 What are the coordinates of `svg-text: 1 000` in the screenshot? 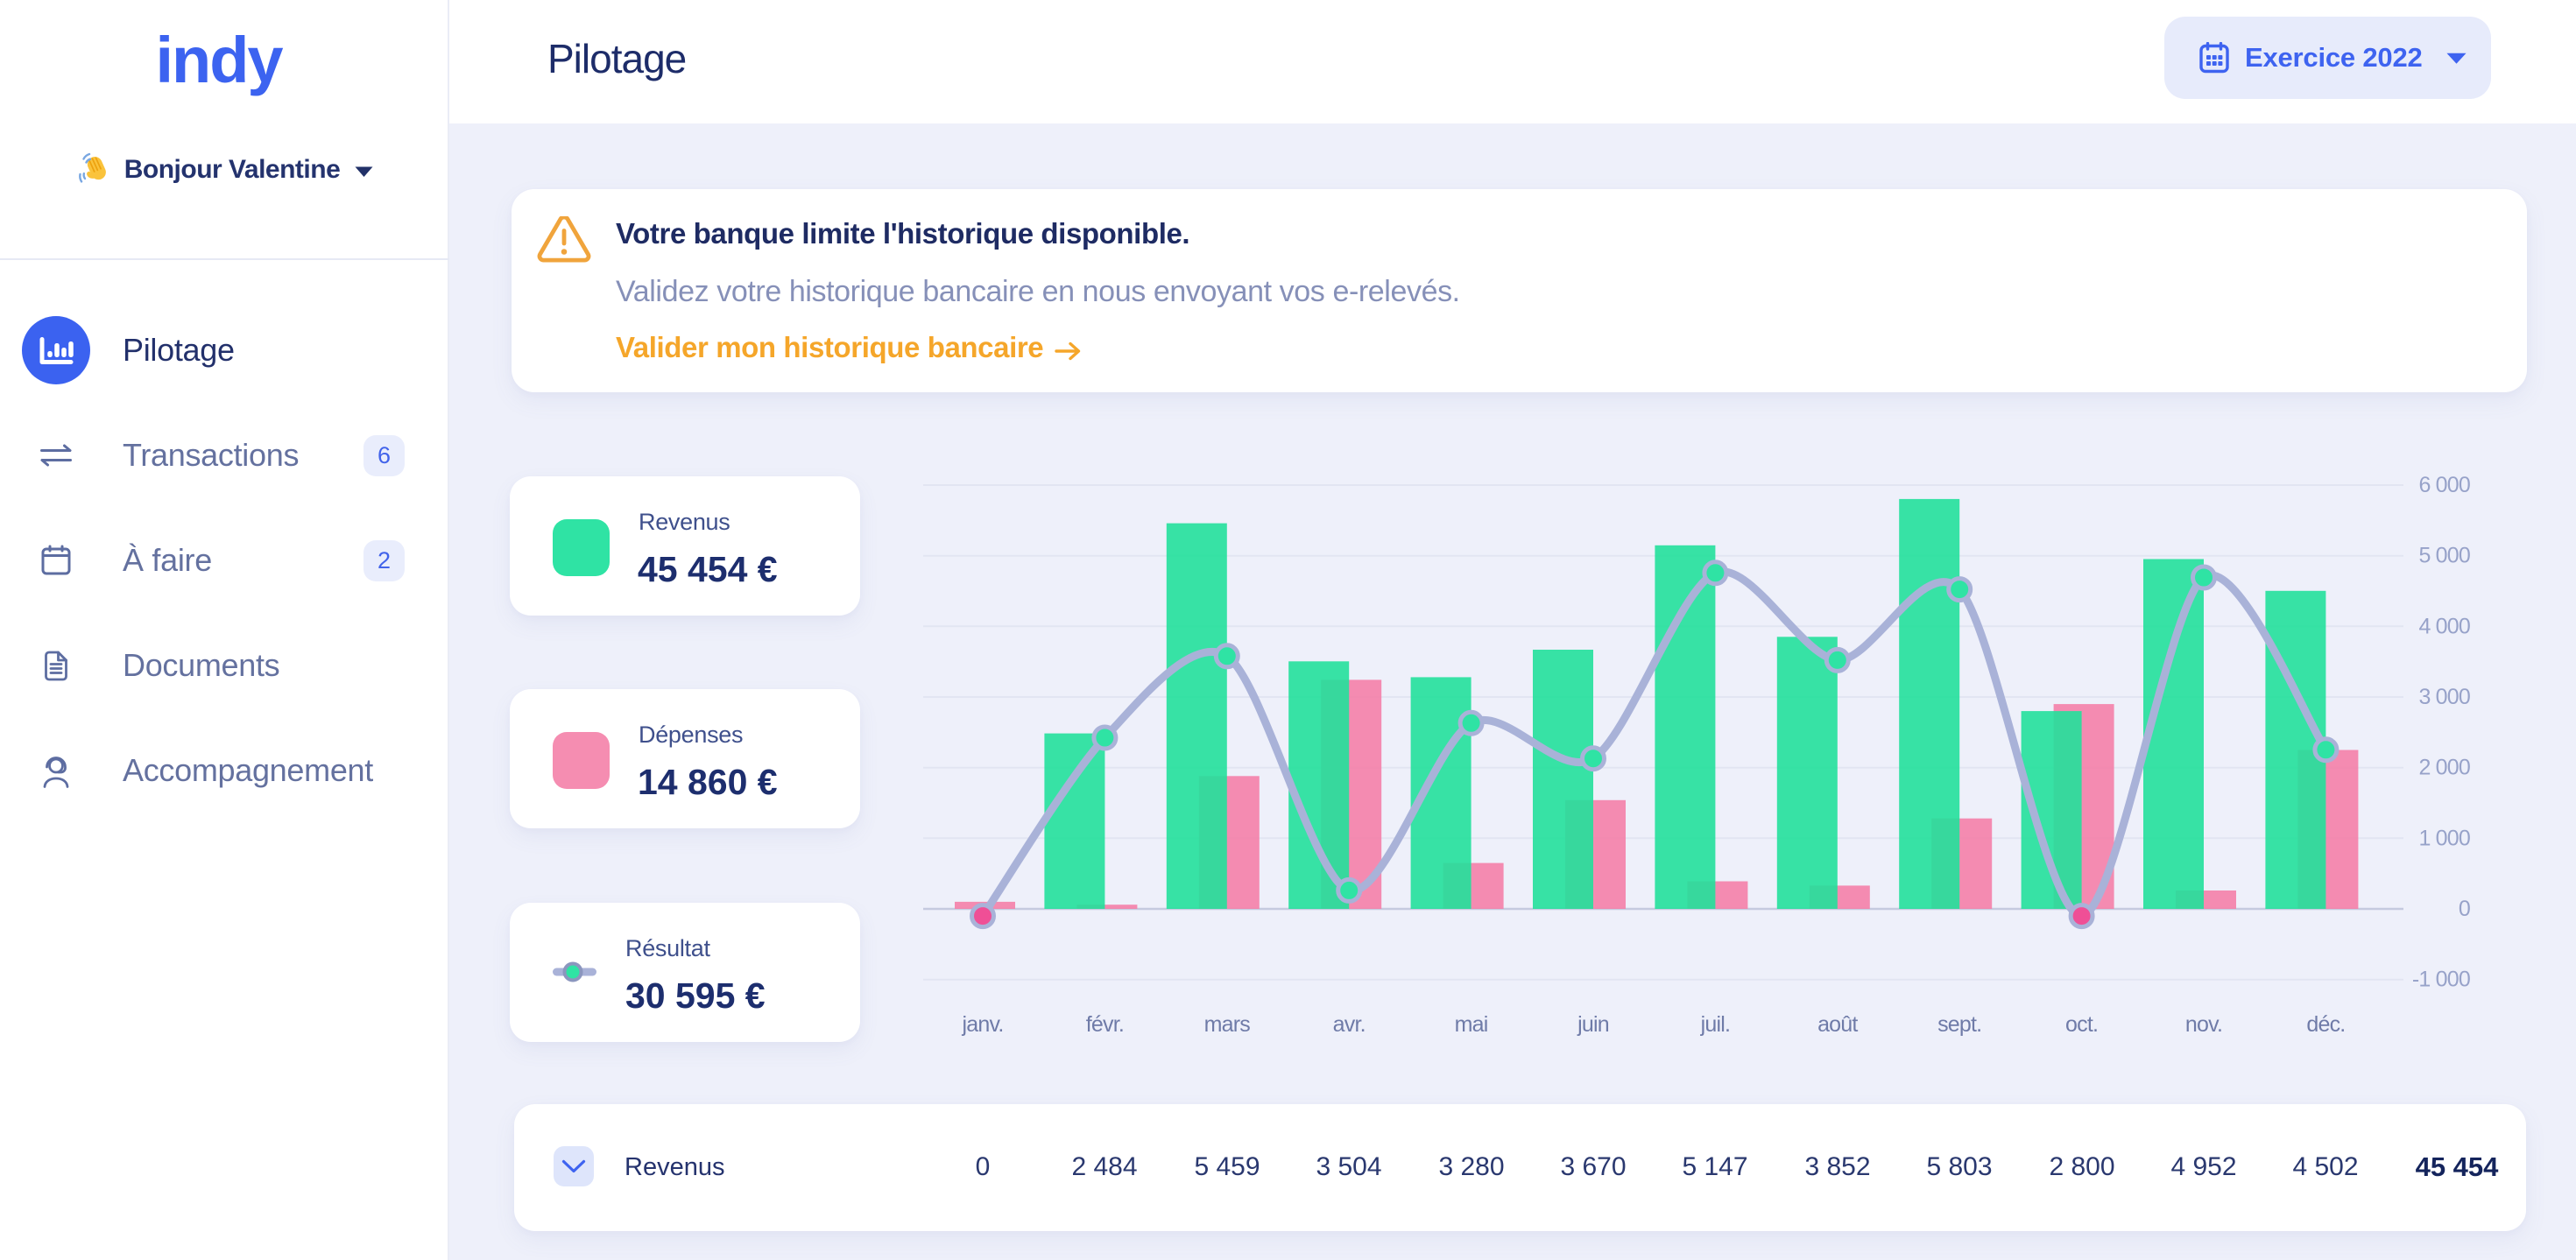 It's located at (2444, 838).